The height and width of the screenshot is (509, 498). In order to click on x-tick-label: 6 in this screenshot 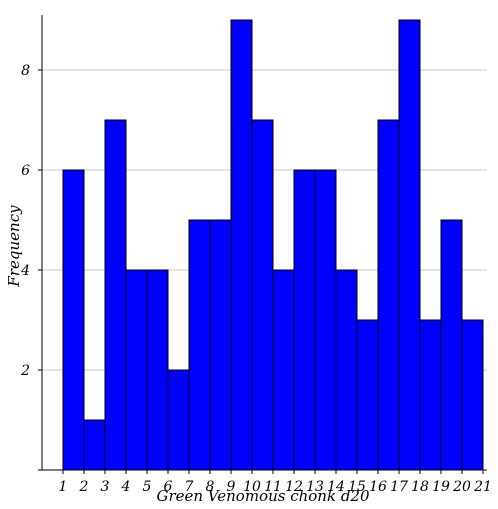, I will do `click(168, 487)`.